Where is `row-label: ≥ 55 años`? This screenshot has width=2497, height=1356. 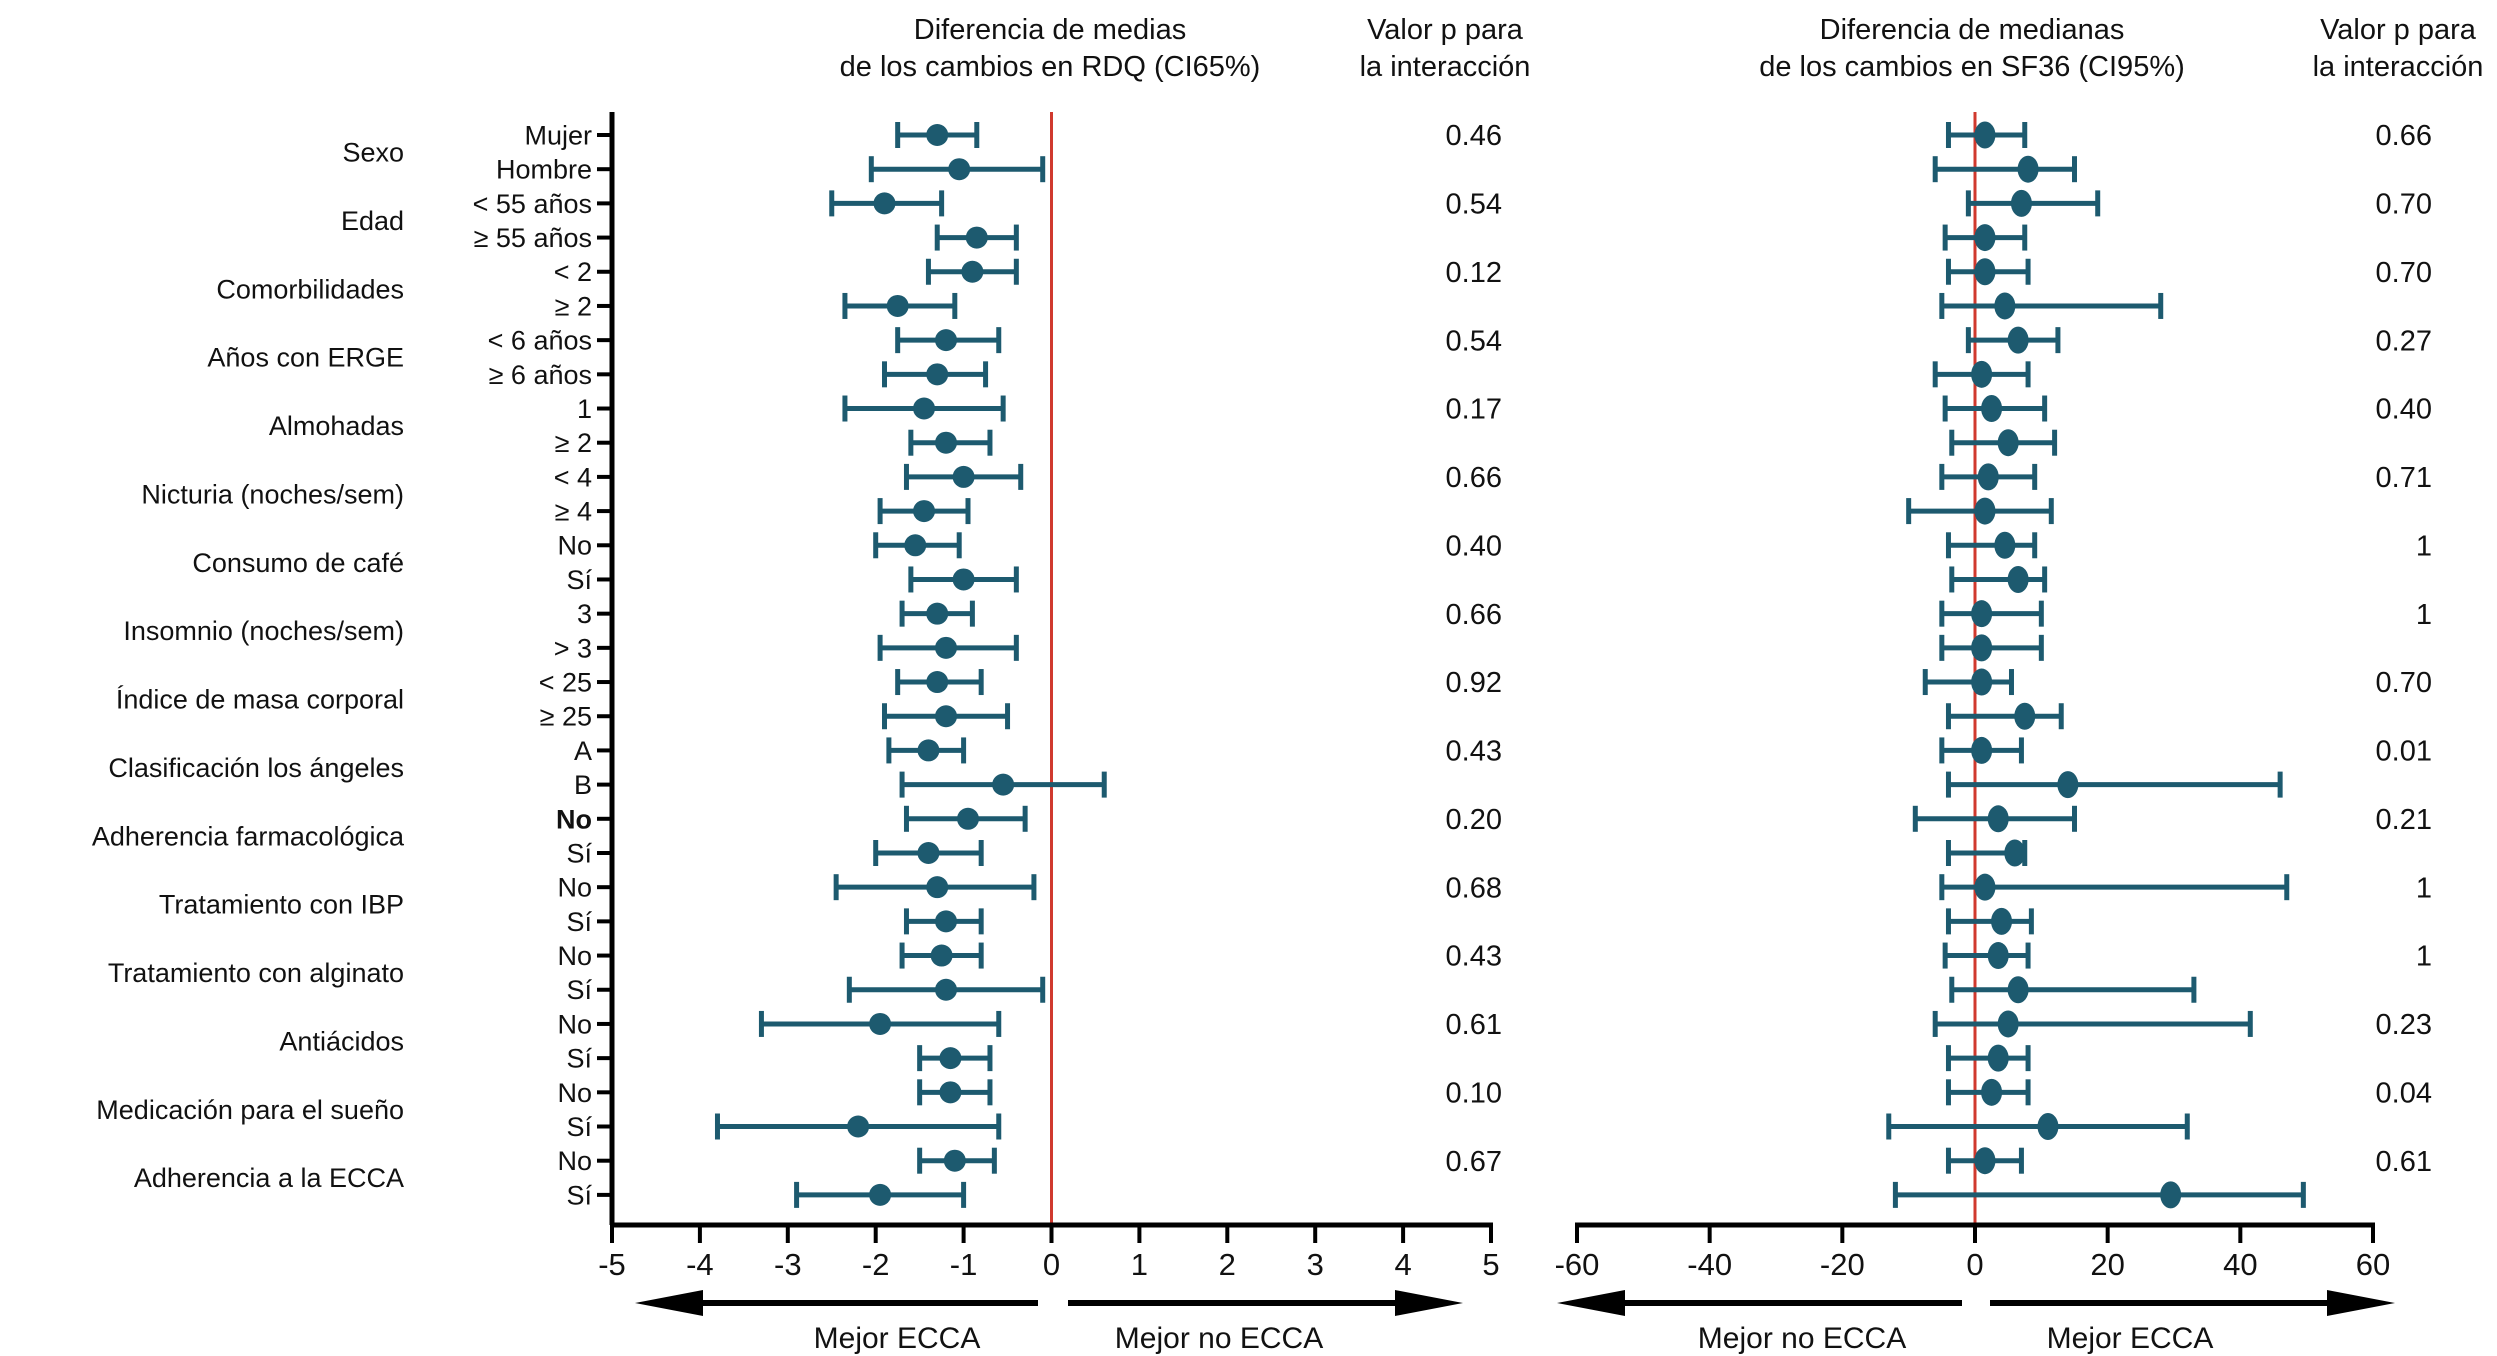 row-label: ≥ 55 años is located at coordinates (533, 238).